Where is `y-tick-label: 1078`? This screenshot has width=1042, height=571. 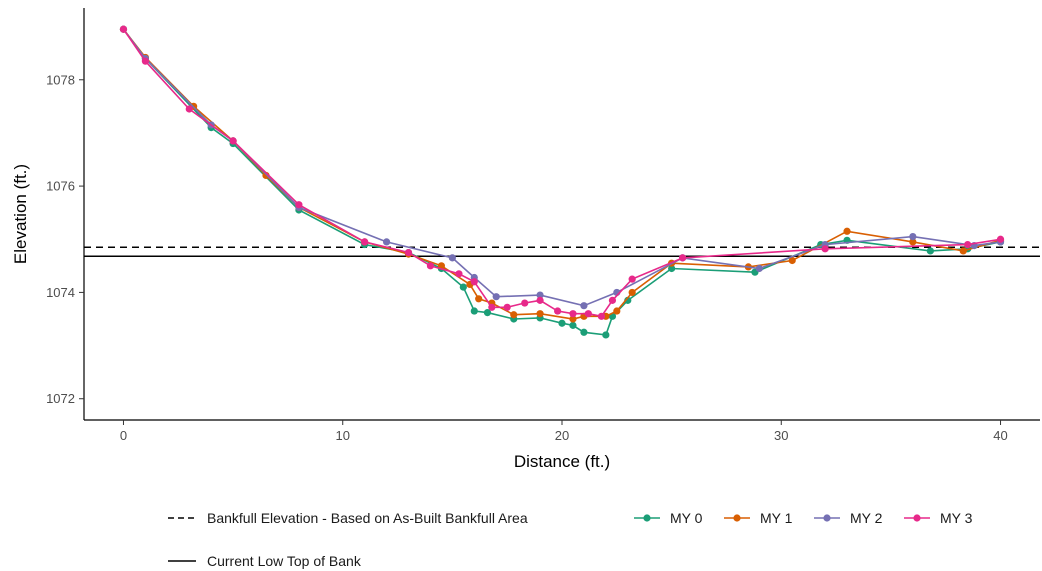 y-tick-label: 1078 is located at coordinates (60, 79).